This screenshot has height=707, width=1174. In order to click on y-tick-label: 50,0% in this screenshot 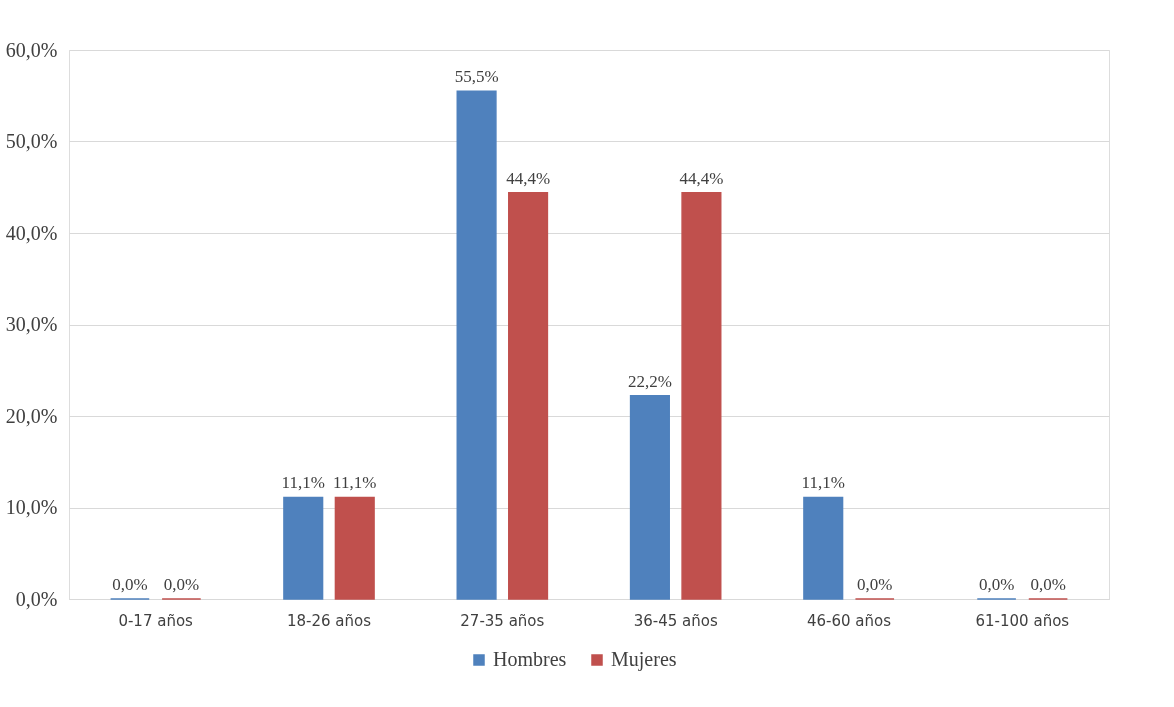, I will do `click(31, 141)`.